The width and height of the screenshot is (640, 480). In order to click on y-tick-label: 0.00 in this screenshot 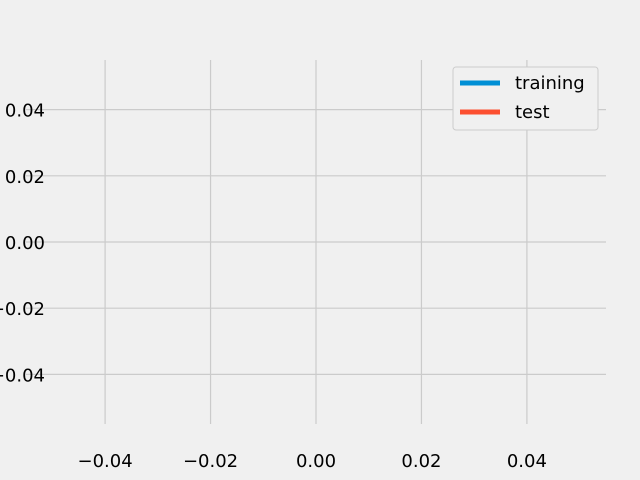, I will do `click(25, 243)`.